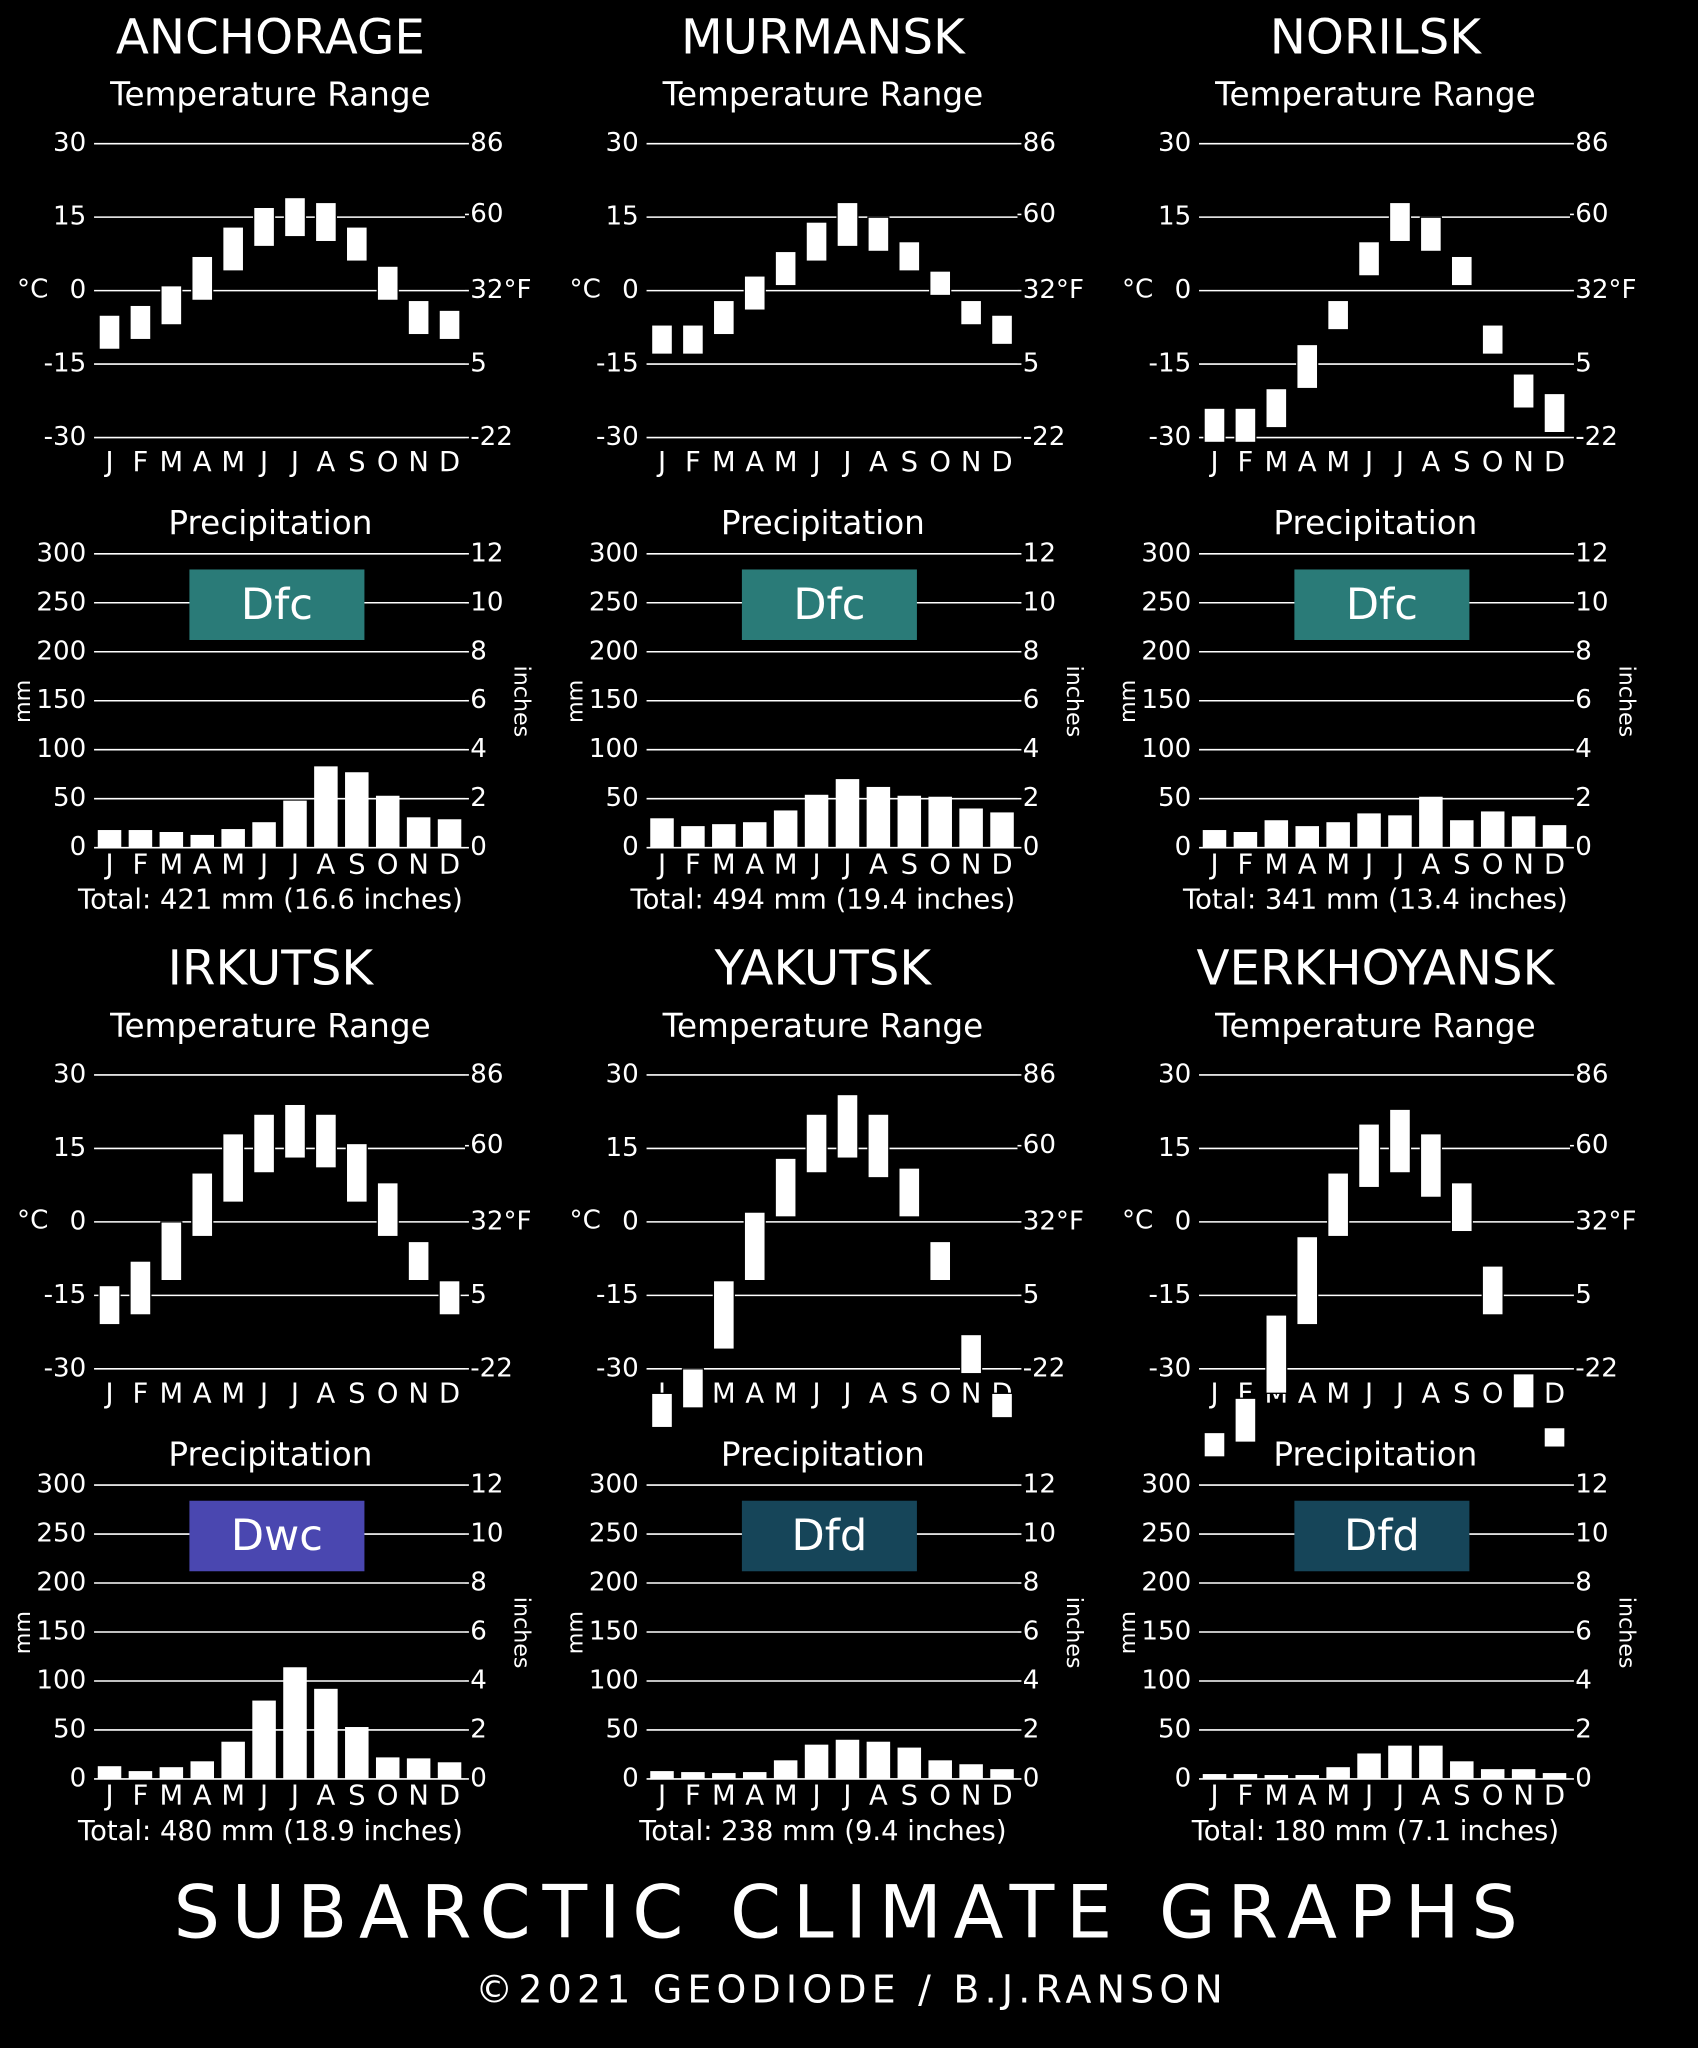 This screenshot has width=1698, height=2048. I want to click on precipitation-total: Total: 480 mm (18.9 inches), so click(270, 1831).